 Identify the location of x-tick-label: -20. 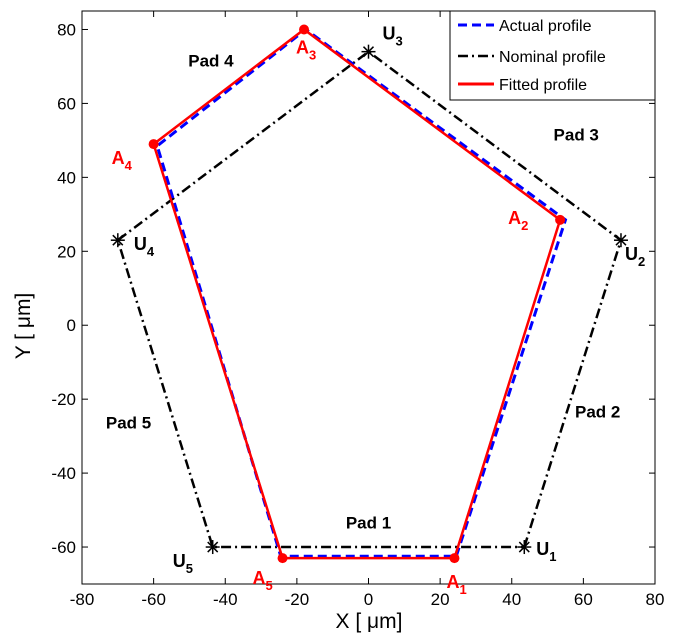
(297, 599).